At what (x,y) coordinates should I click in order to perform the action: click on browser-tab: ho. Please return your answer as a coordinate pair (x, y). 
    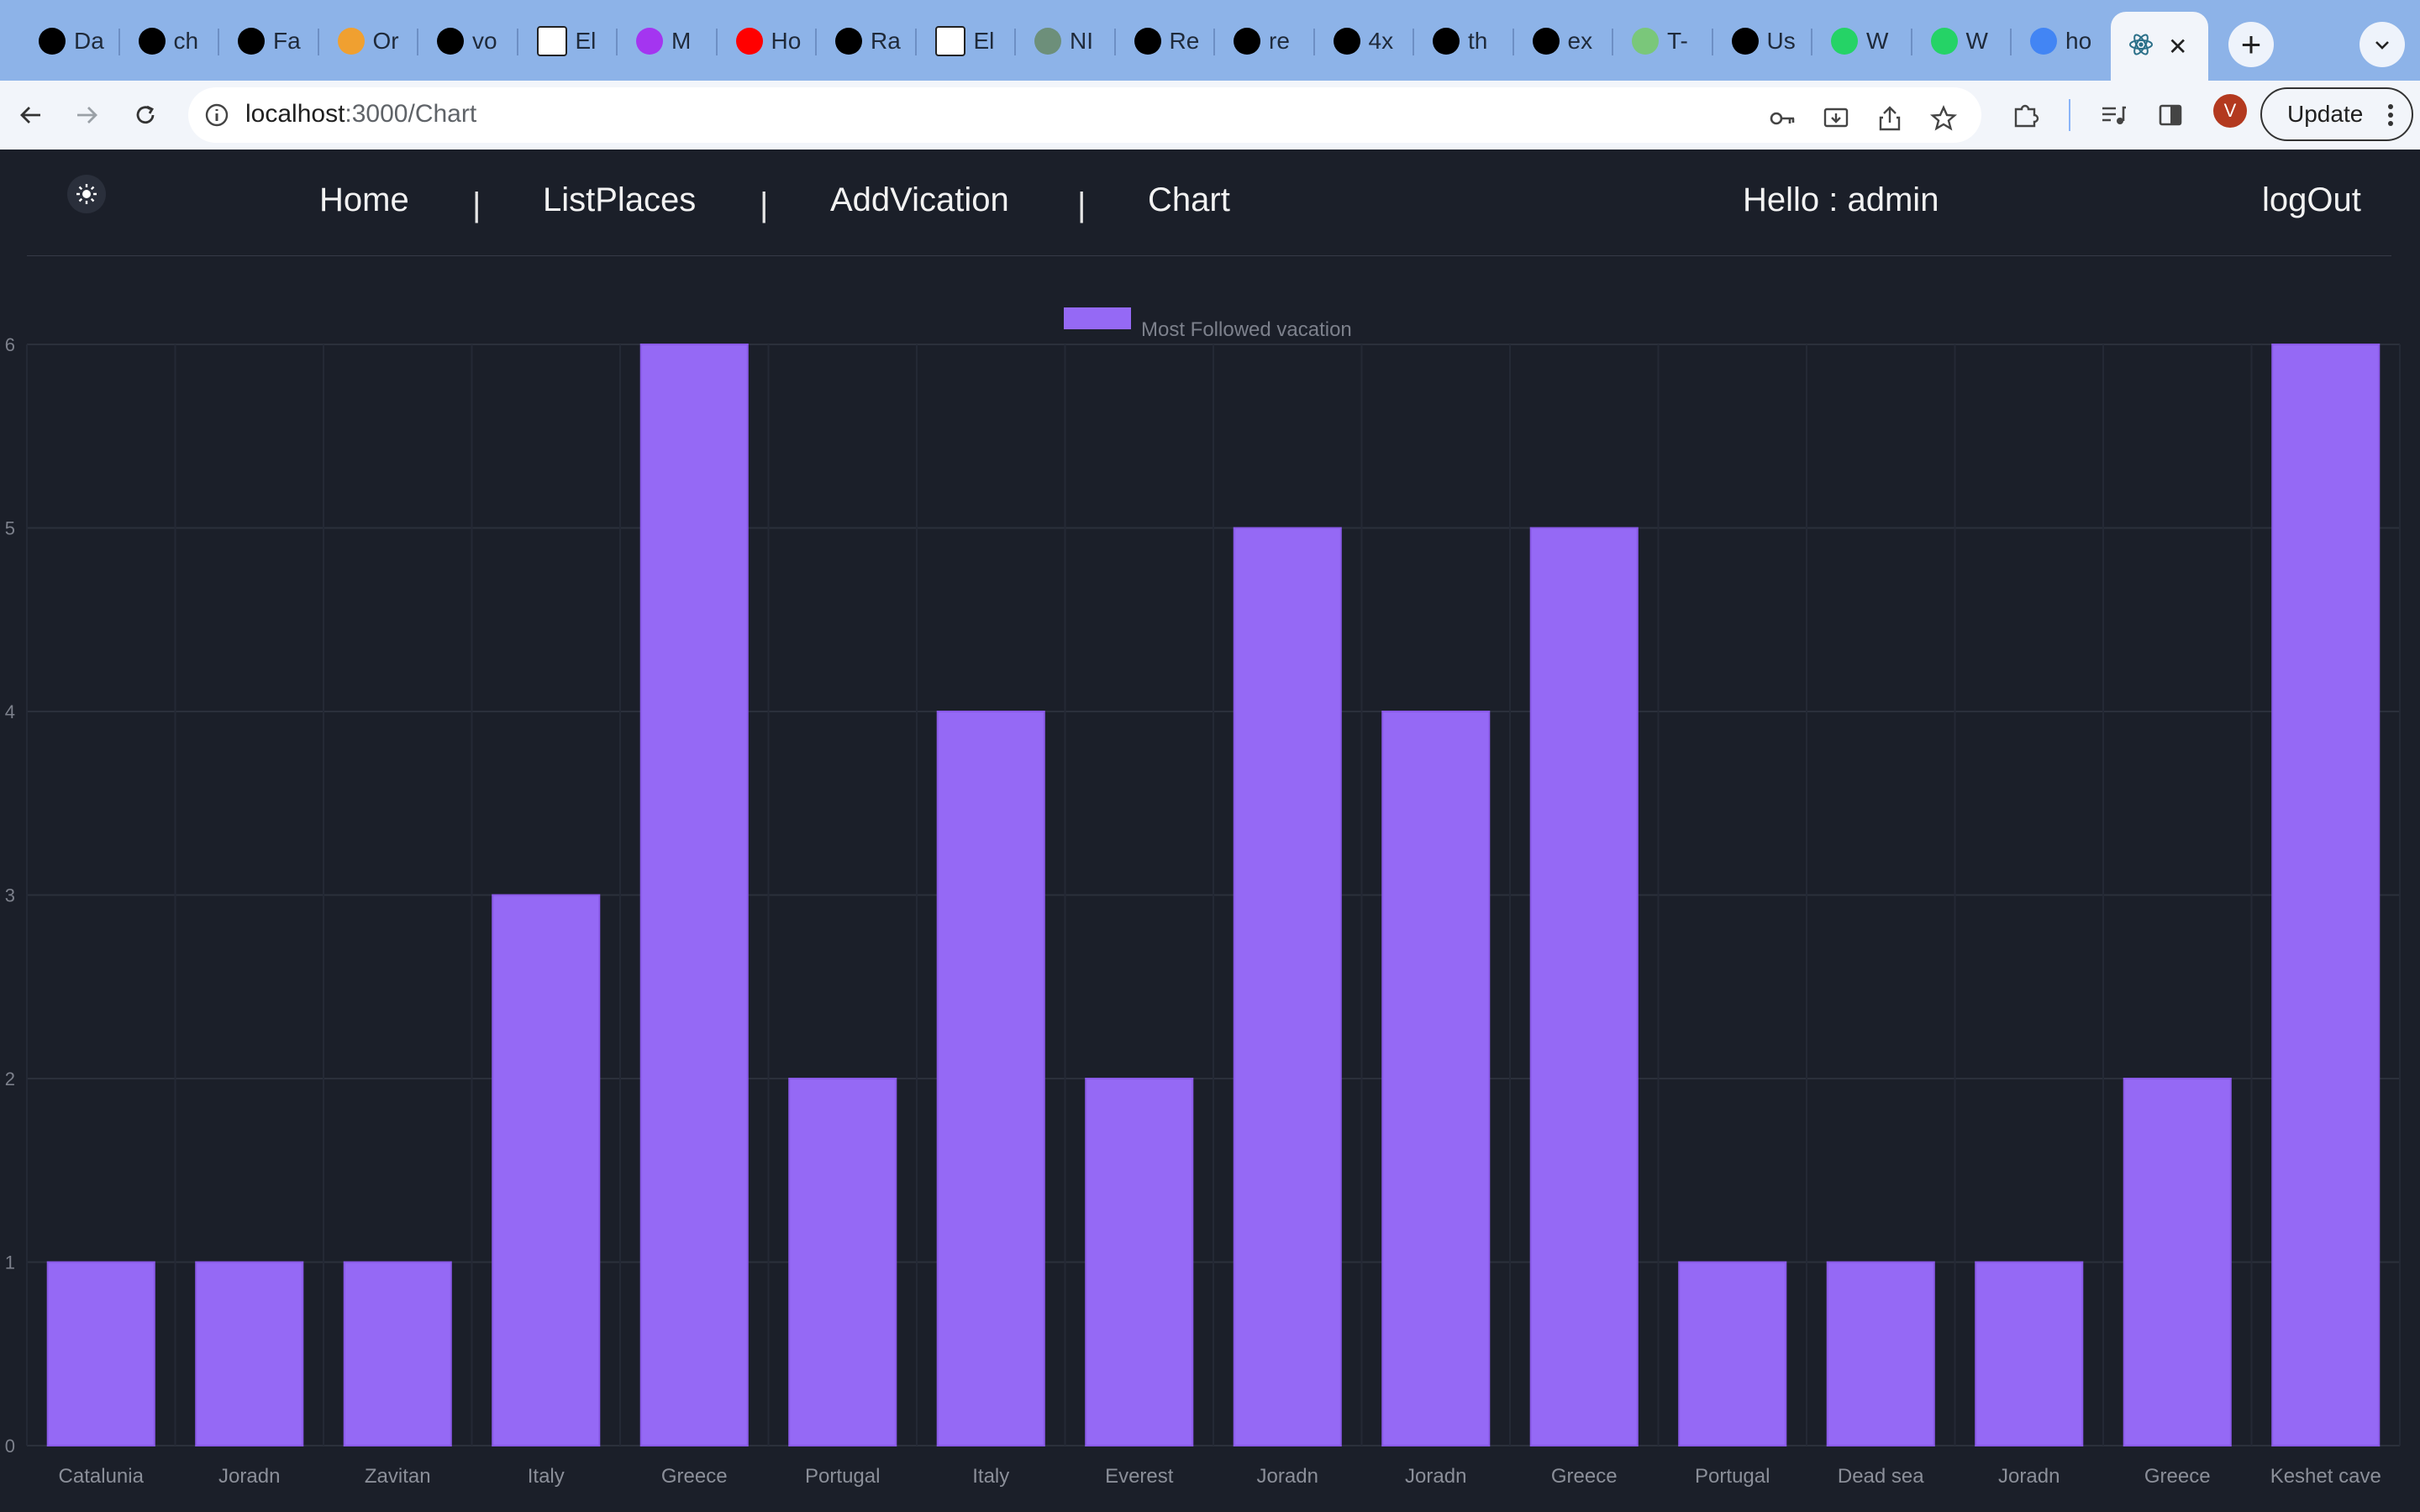
    Looking at the image, I should click on (2064, 41).